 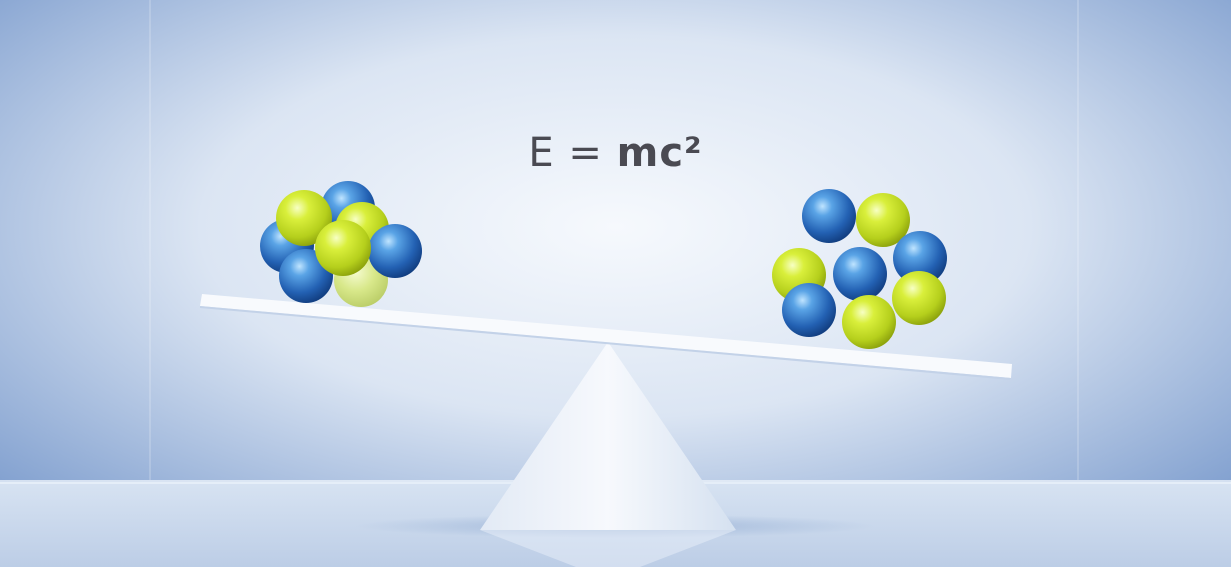 I want to click on formula-lhs: E =, so click(x=572, y=153).